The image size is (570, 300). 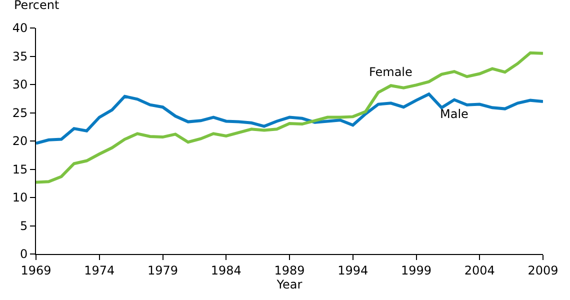 What do you see at coordinates (479, 270) in the screenshot?
I see `x-tick-label: 2004` at bounding box center [479, 270].